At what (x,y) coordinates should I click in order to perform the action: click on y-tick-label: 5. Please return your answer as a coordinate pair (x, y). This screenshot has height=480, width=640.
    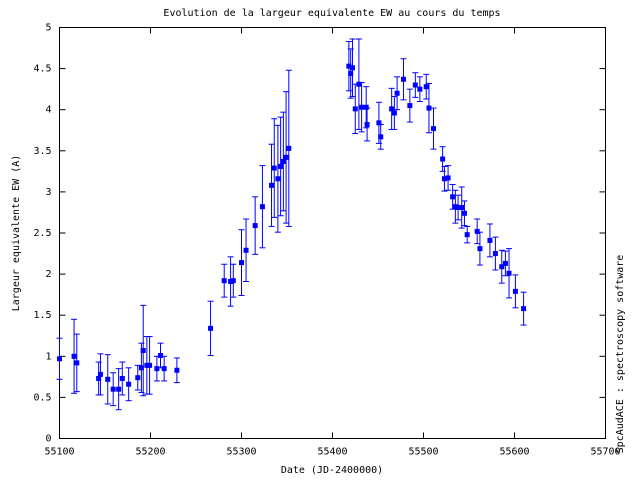
    Looking at the image, I should click on (48, 28).